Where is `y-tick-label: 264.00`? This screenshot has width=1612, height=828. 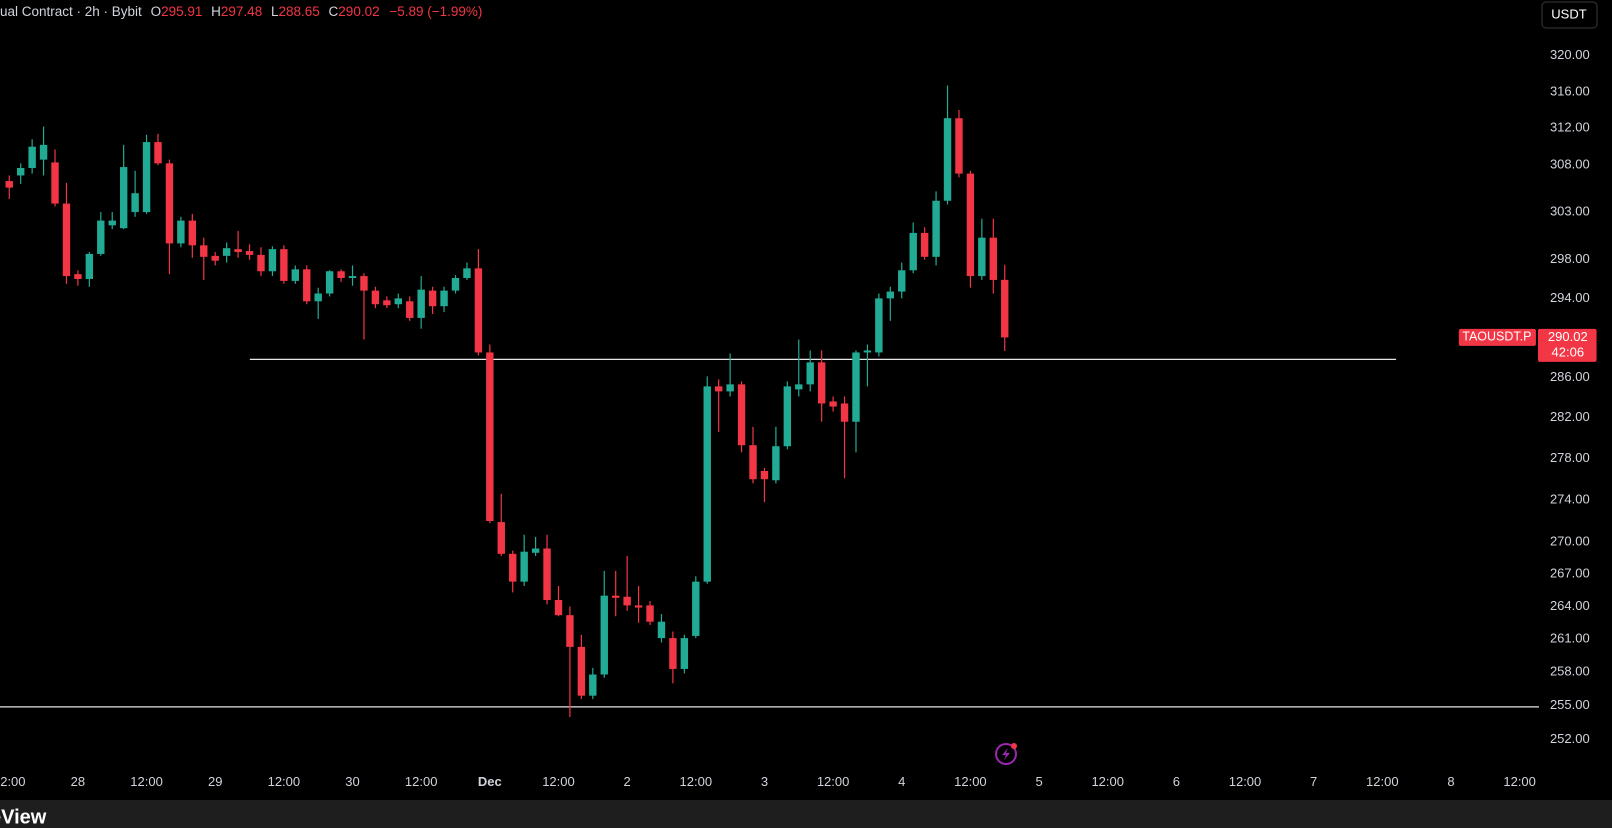
y-tick-label: 264.00 is located at coordinates (1570, 605).